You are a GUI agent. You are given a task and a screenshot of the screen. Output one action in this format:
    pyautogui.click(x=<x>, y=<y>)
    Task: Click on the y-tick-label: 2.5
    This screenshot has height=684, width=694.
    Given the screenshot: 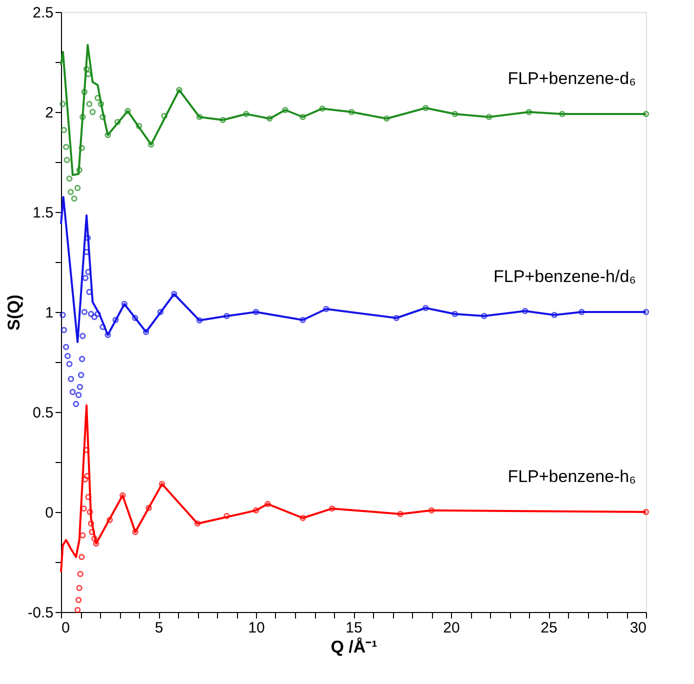 What is the action you would take?
    pyautogui.click(x=43, y=13)
    